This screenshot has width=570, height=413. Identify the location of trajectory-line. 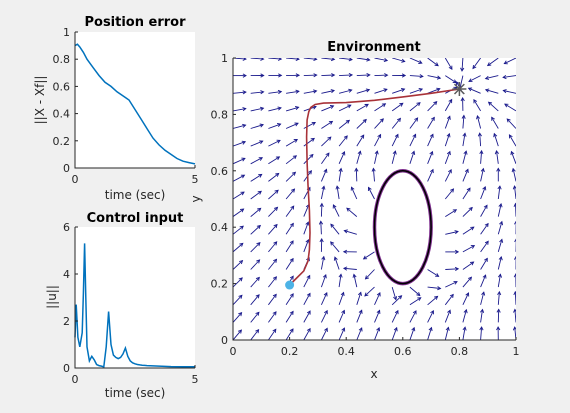
(374, 187).